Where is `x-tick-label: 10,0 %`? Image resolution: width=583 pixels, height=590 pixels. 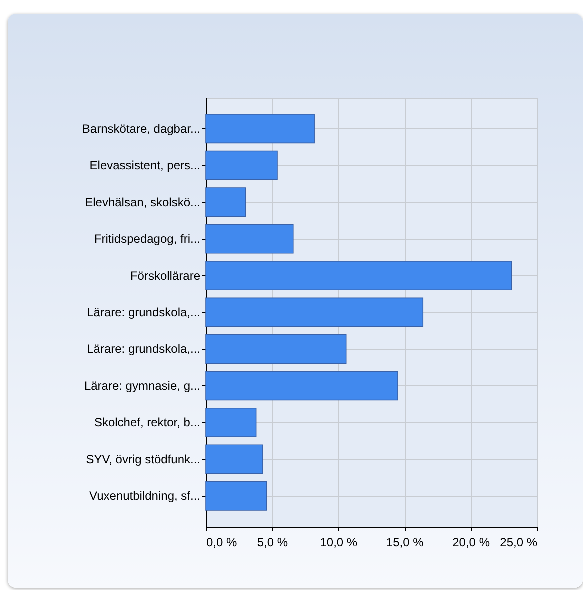
x-tick-label: 10,0 % is located at coordinates (339, 543).